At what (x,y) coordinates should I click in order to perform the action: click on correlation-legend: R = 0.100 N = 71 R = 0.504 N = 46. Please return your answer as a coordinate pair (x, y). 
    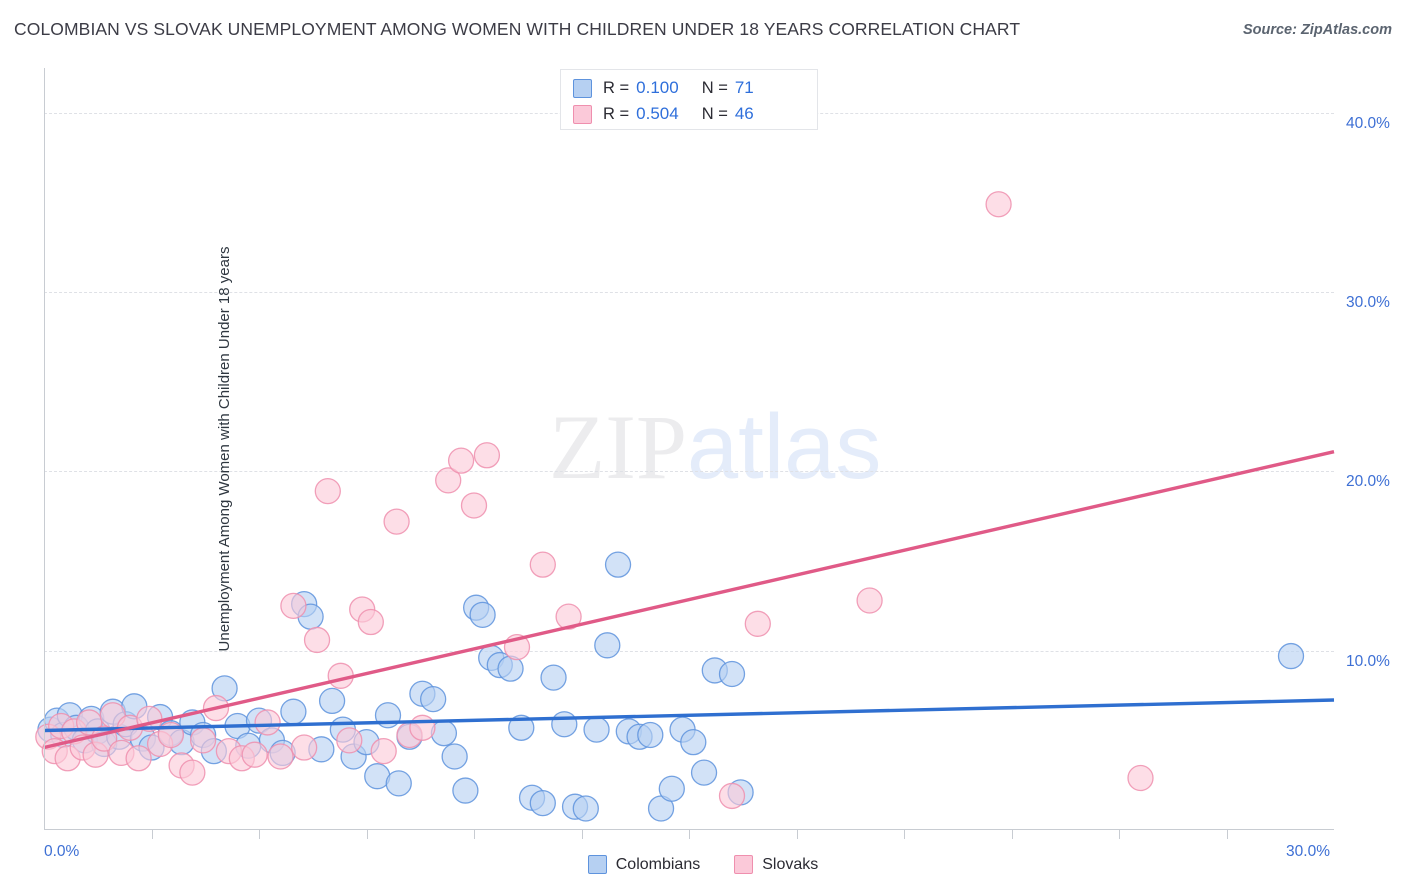
    Looking at the image, I should click on (689, 99).